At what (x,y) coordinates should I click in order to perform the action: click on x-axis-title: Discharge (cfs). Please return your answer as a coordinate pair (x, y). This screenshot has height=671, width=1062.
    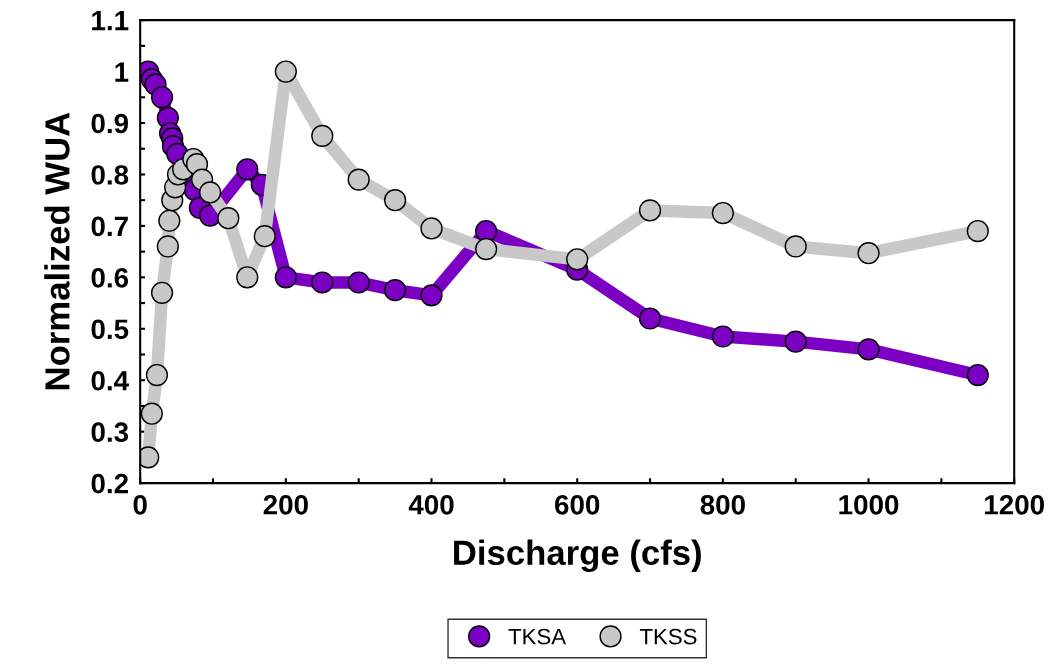
    Looking at the image, I should click on (577, 556).